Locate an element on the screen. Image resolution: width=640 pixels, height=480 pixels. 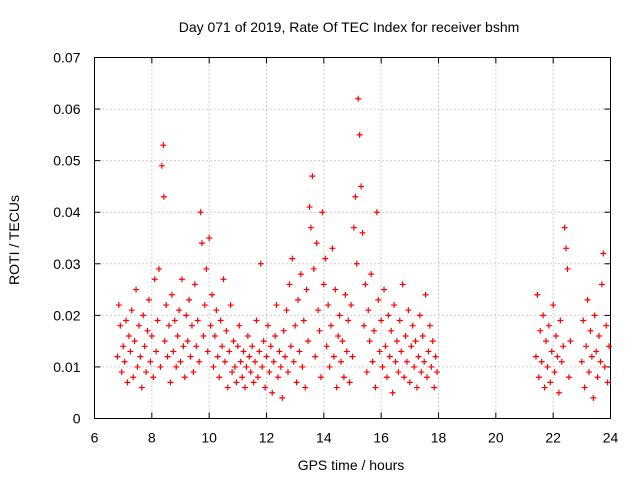
x-tick-labels: 6 8 10 12 14 16 18 20 22 24 is located at coordinates (355, 438).